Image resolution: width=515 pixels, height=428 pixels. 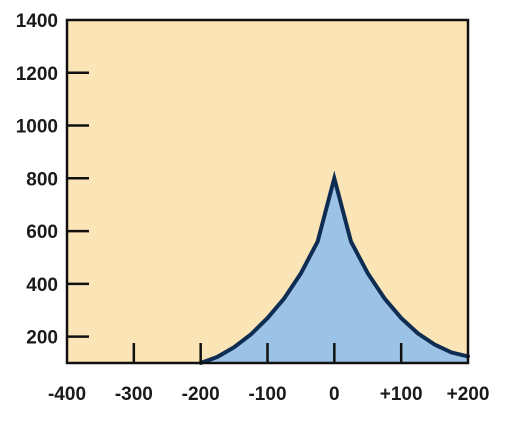 I want to click on x-tick-label: +100, so click(x=401, y=394).